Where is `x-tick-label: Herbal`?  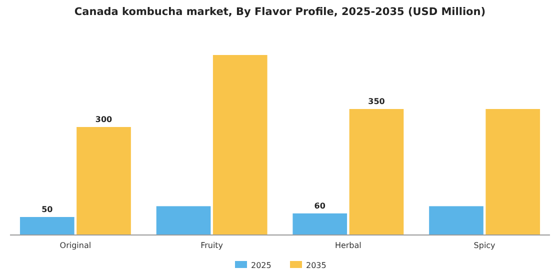
x-tick-label: Herbal is located at coordinates (348, 245).